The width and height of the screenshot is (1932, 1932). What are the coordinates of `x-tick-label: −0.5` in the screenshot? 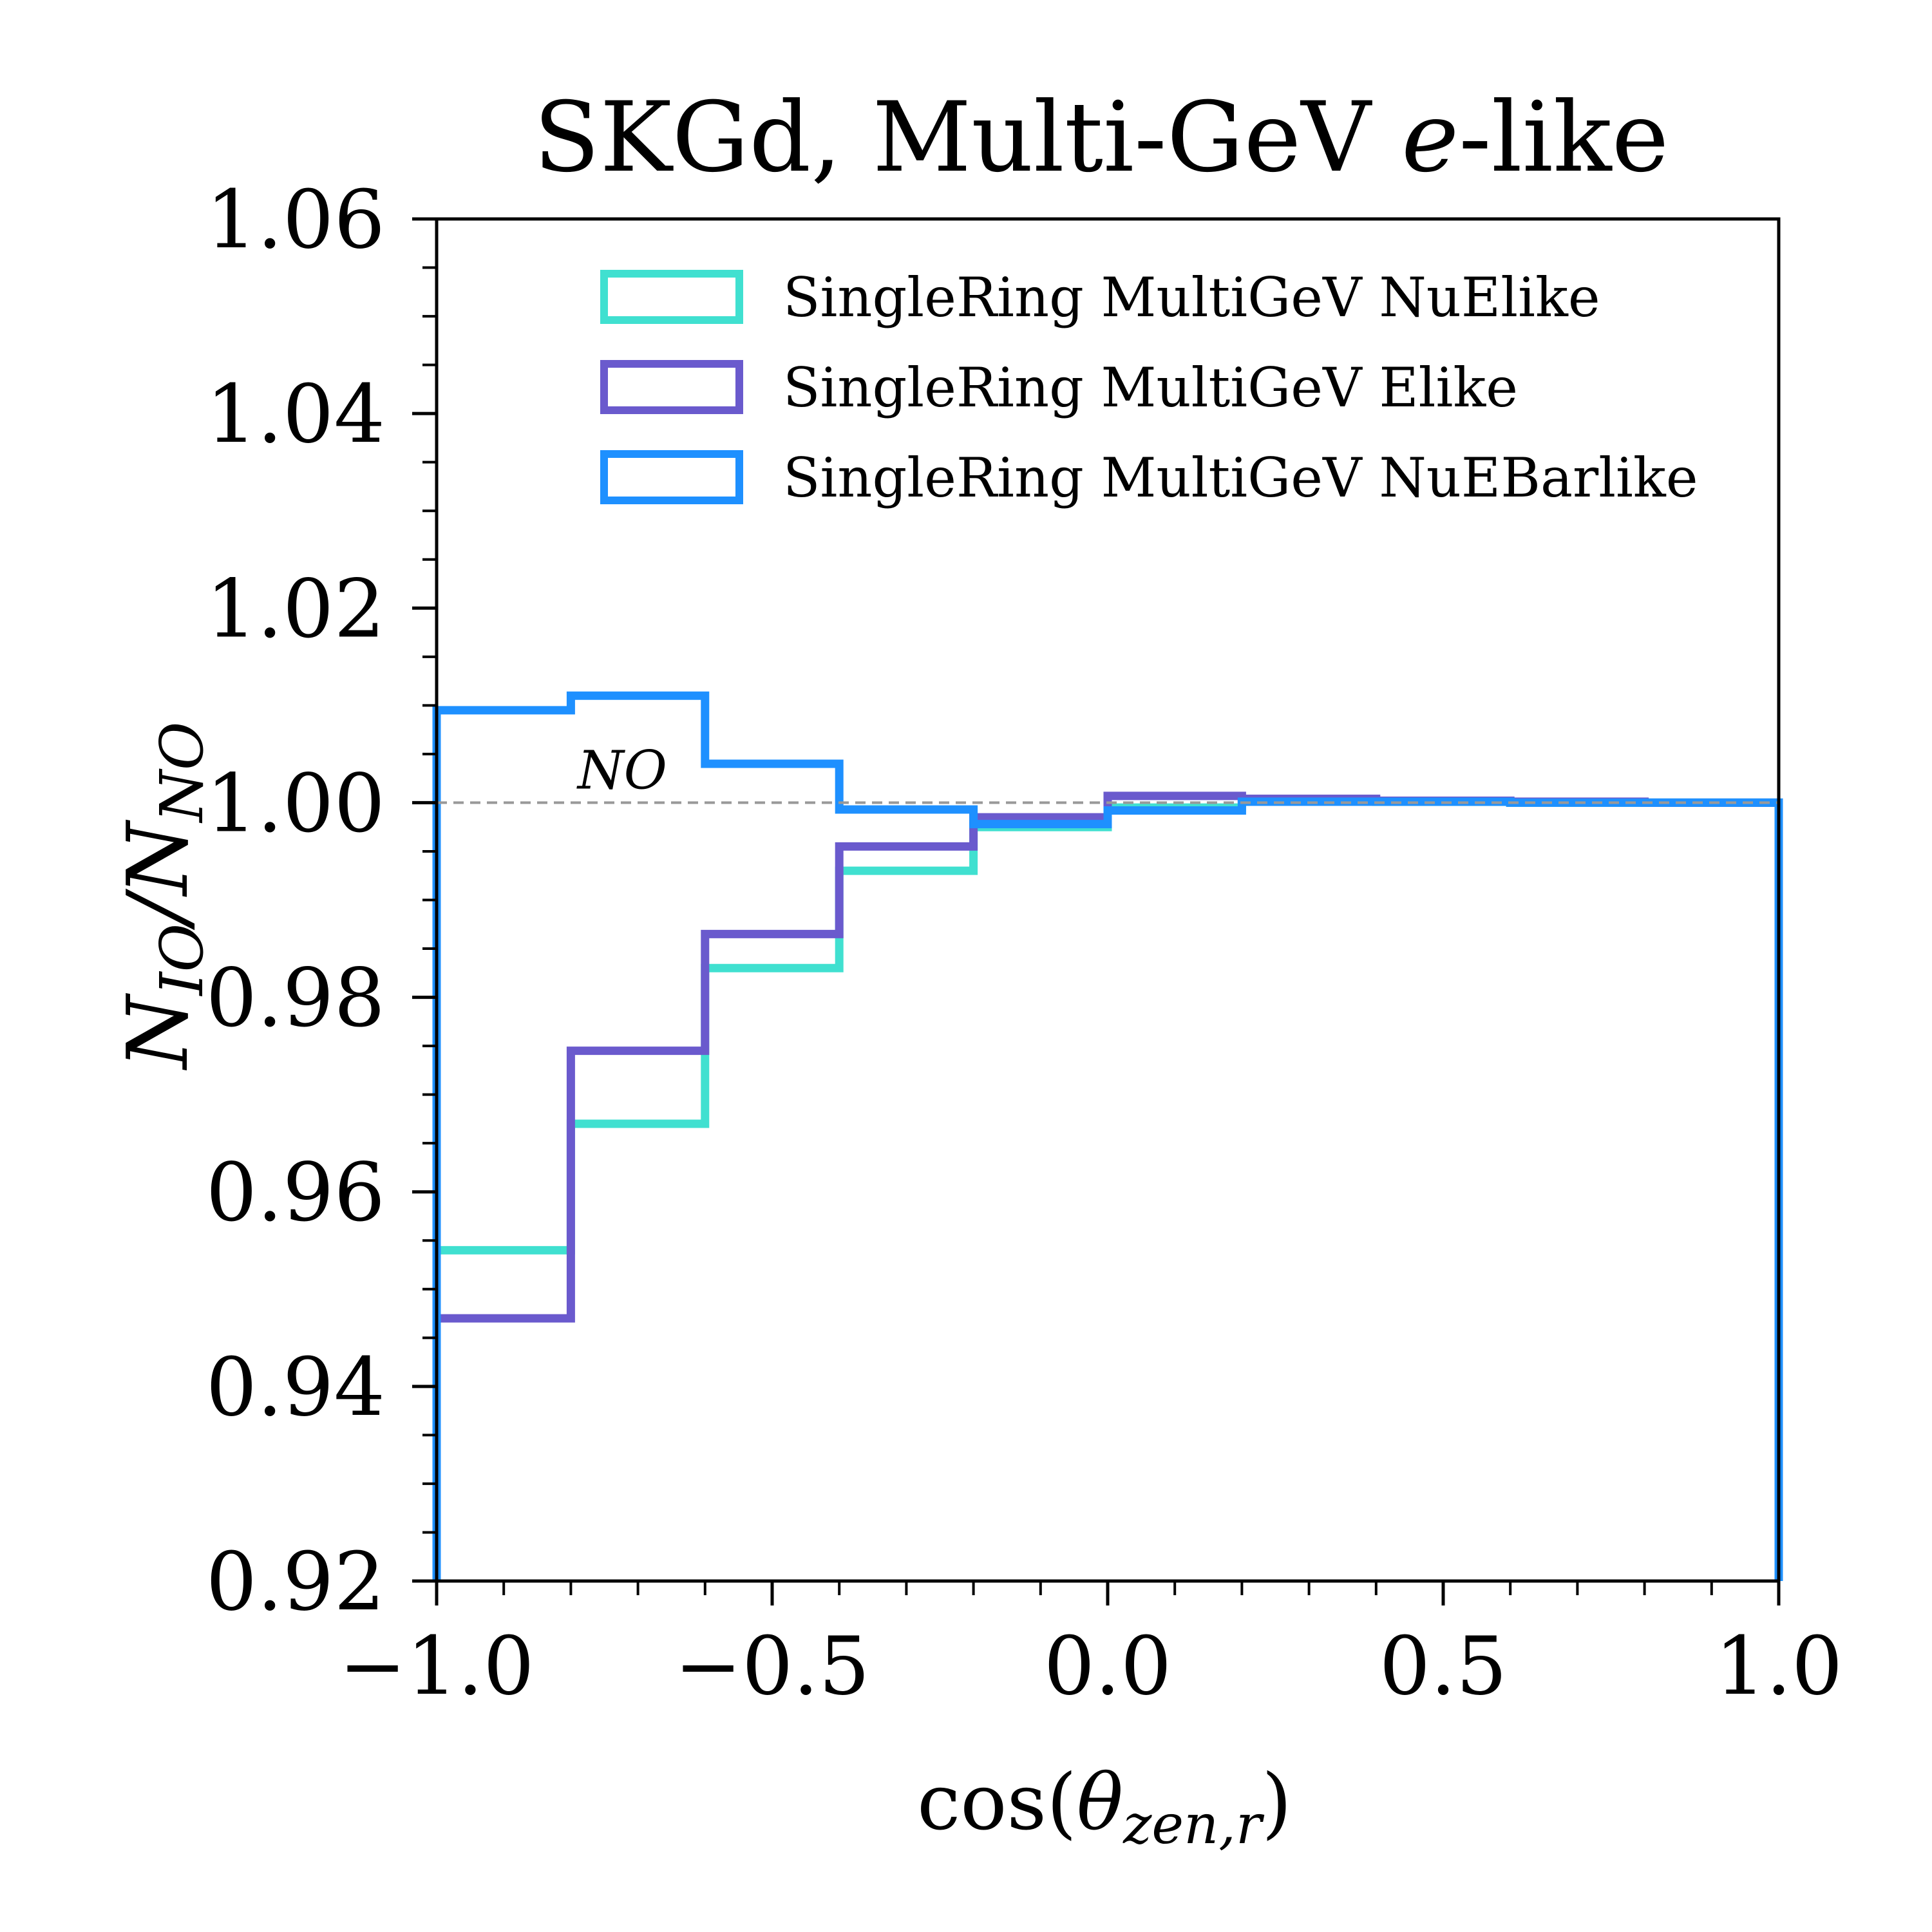 It's located at (772, 1667).